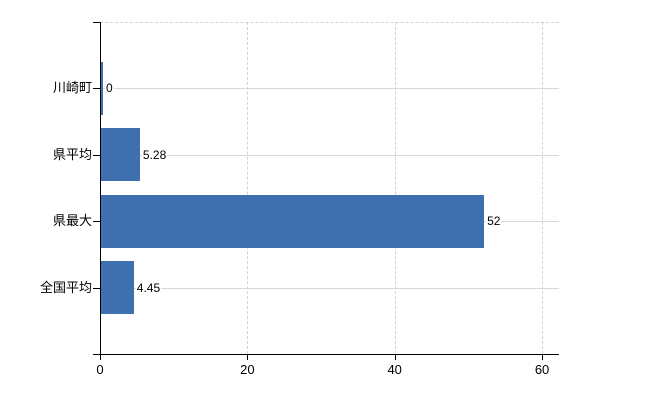  What do you see at coordinates (100, 369) in the screenshot?
I see `x-tick-label: 0` at bounding box center [100, 369].